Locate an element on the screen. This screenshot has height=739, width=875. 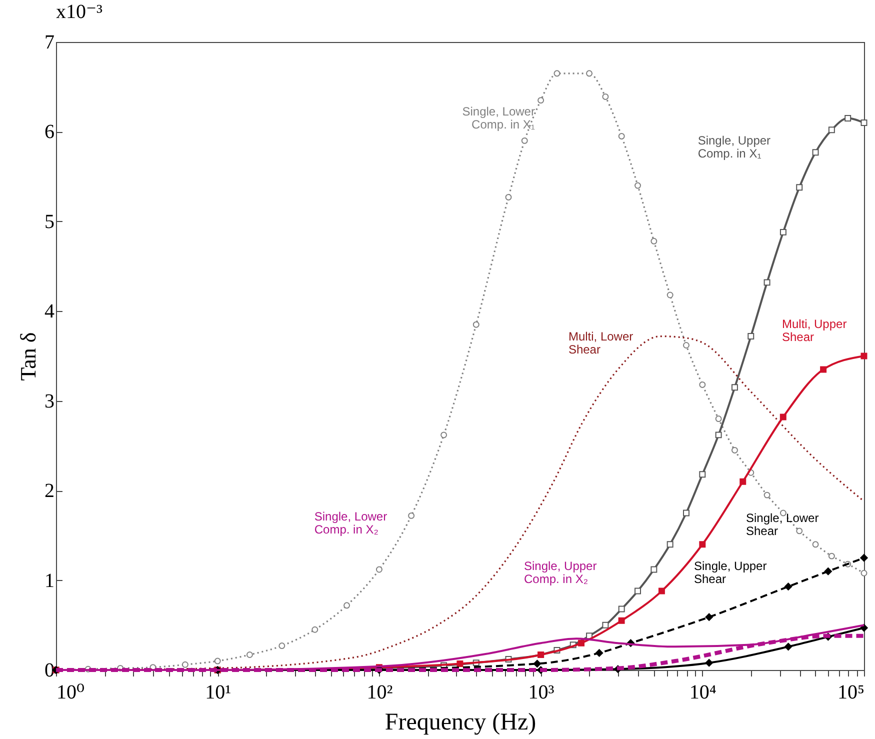
x-tick-label: 10² is located at coordinates (379, 693).